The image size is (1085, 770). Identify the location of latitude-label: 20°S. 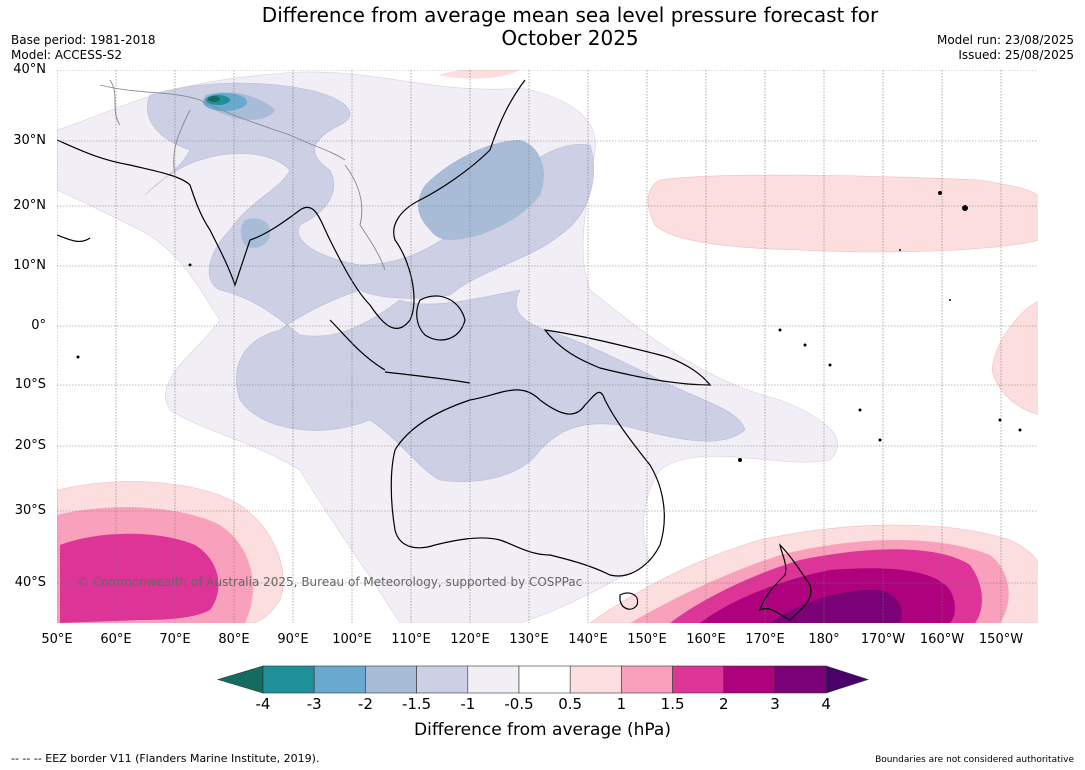
(30, 445).